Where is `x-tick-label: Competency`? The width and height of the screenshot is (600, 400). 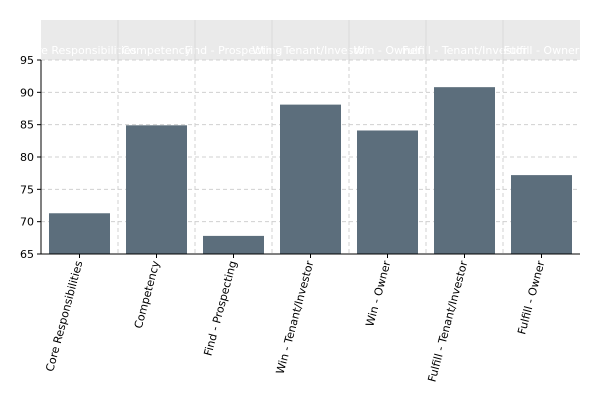 x-tick-label: Competency is located at coordinates (147, 294).